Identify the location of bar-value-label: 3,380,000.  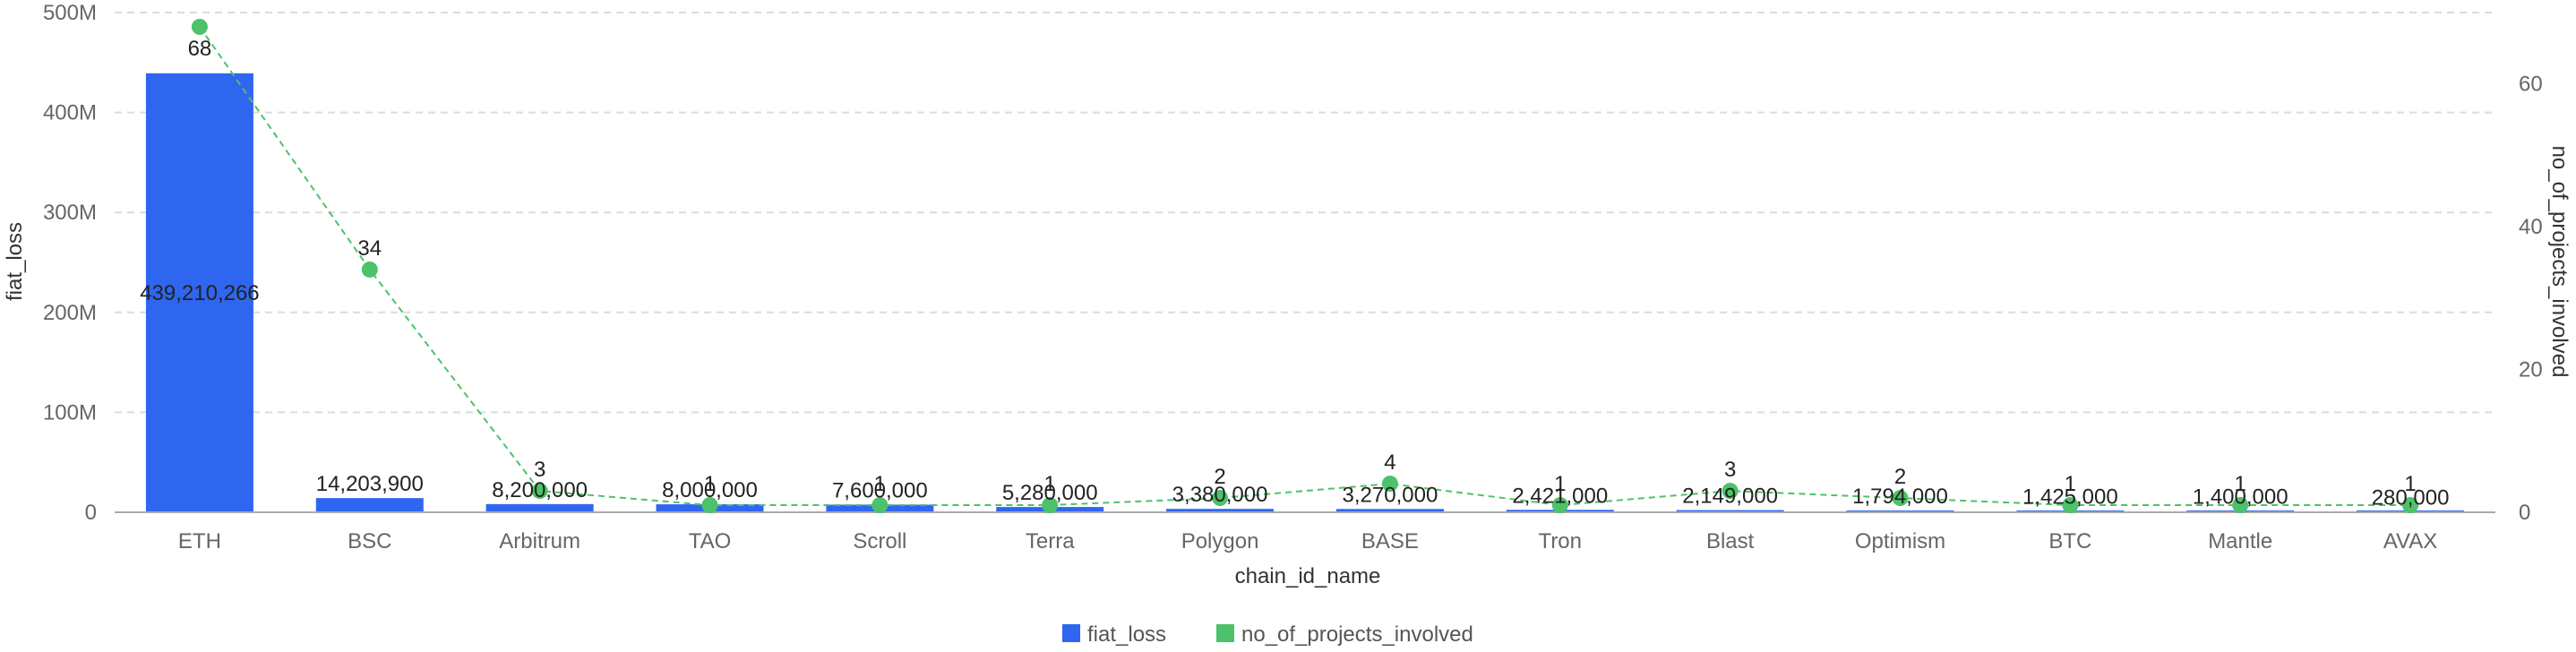
(1220, 495).